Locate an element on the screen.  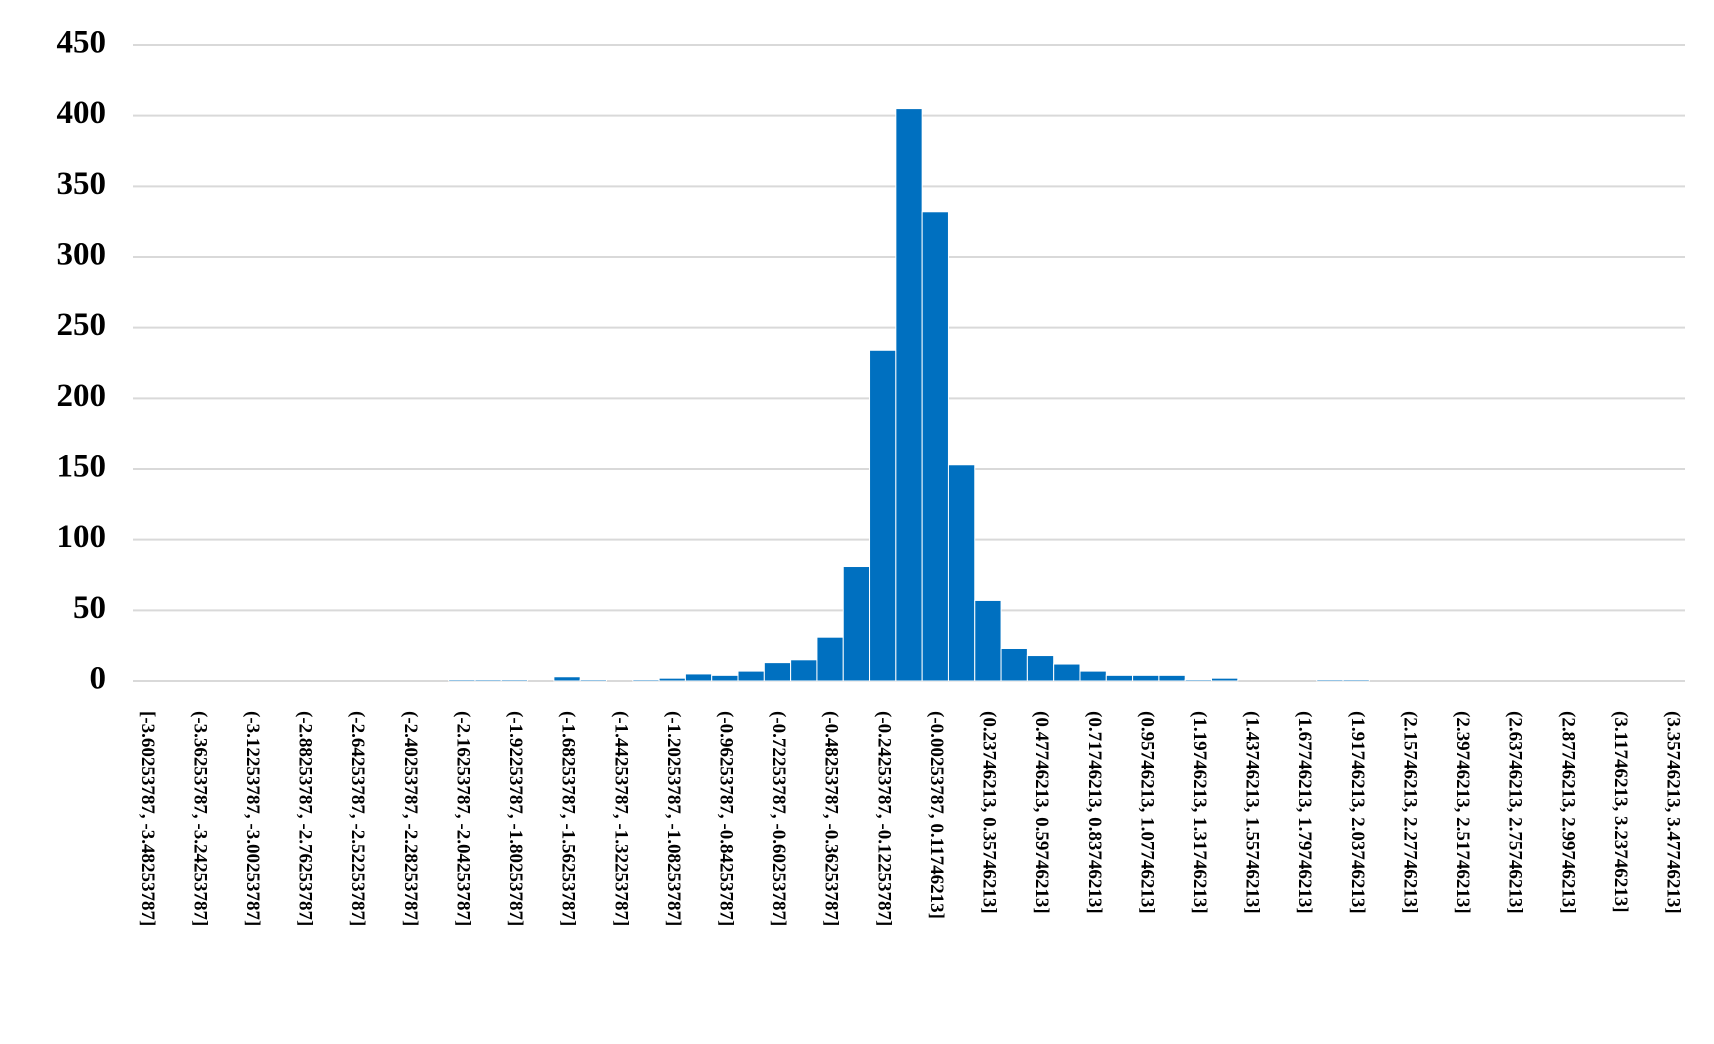
x-tick-label: (-2.40253787, -2.28253787] is located at coordinates (410, 818).